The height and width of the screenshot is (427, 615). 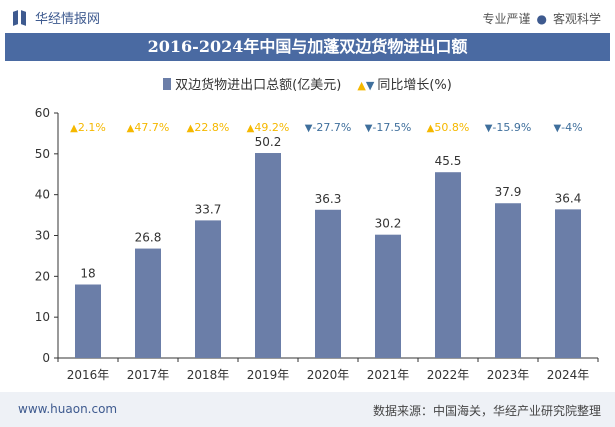 I want to click on tagline: 专业严谨 ● 客观科学, so click(x=541, y=18).